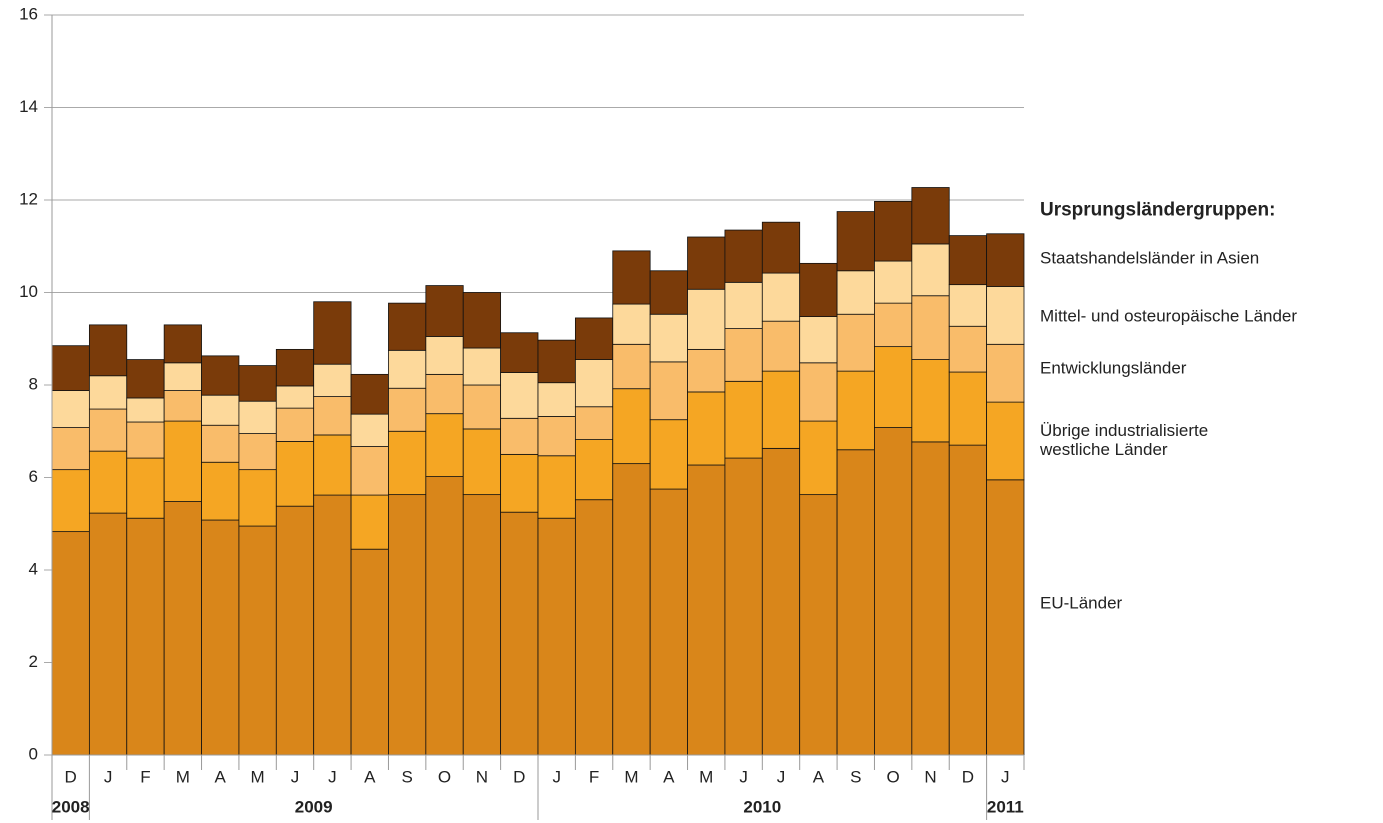 This screenshot has height=823, width=1383. Describe the element at coordinates (33, 661) in the screenshot. I see `y-tick-label: 2` at that location.